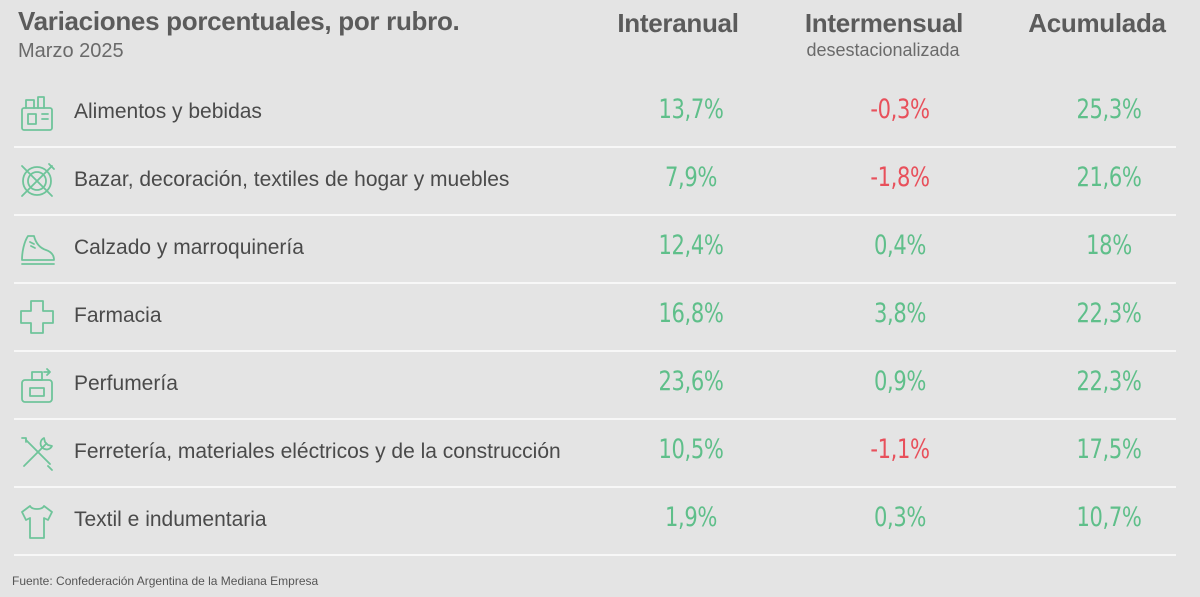 This screenshot has width=1200, height=597. What do you see at coordinates (900, 313) in the screenshot?
I see `cell-intermensual: 3,8%` at bounding box center [900, 313].